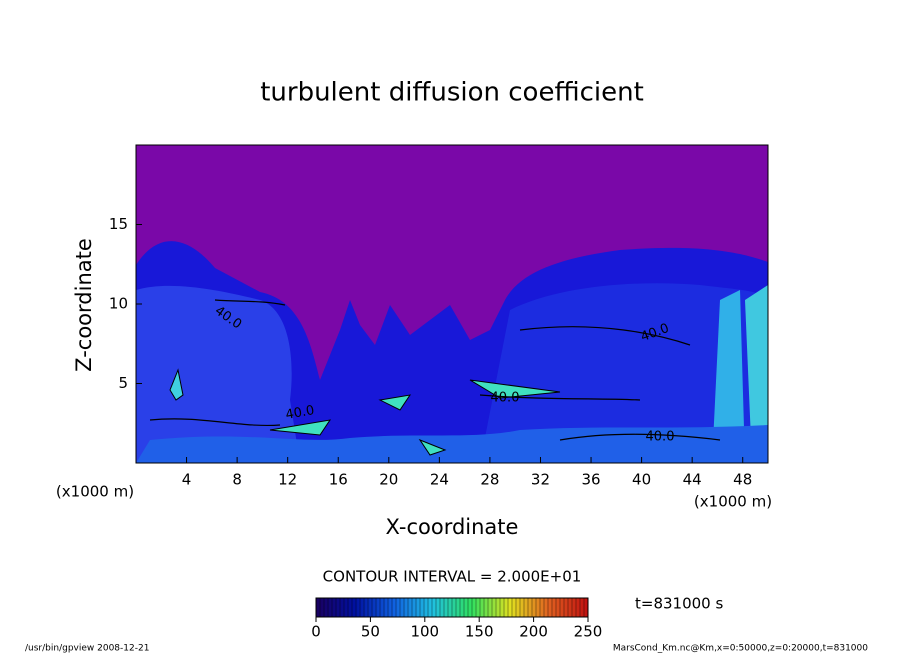 The image size is (904, 654). I want to click on chart-title: turbulent diffusion coefficient, so click(452, 93).